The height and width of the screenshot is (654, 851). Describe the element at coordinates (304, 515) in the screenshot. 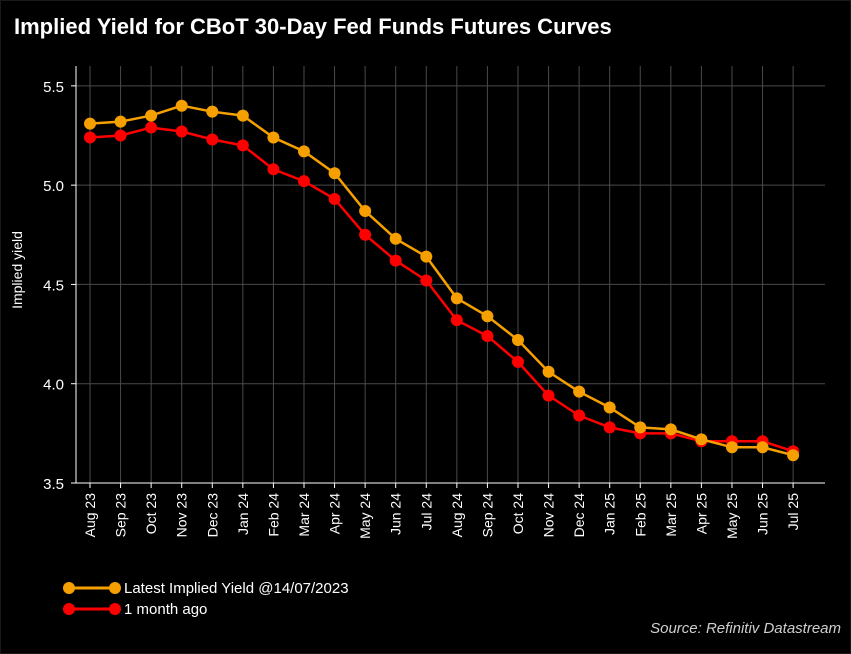

I see `x-tick-label: Mar 24` at that location.